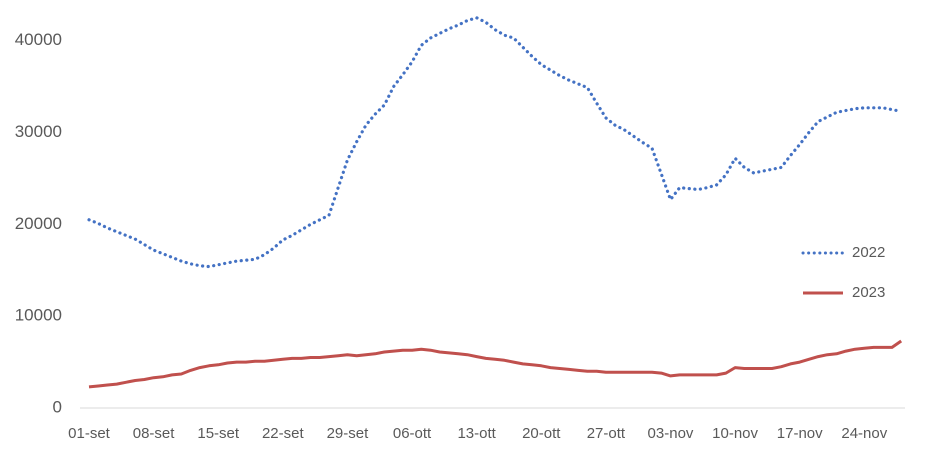 The image size is (925, 470). What do you see at coordinates (541, 433) in the screenshot?
I see `x-tick-label: 20-ott` at bounding box center [541, 433].